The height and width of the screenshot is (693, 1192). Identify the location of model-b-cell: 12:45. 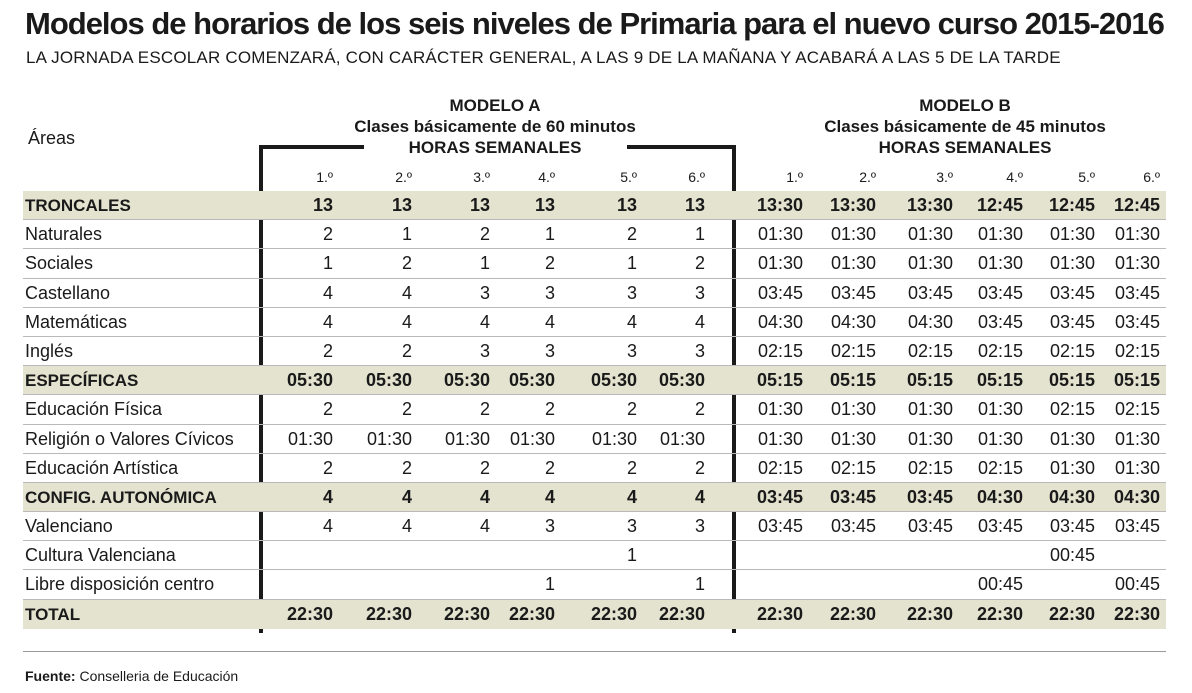
(999, 205).